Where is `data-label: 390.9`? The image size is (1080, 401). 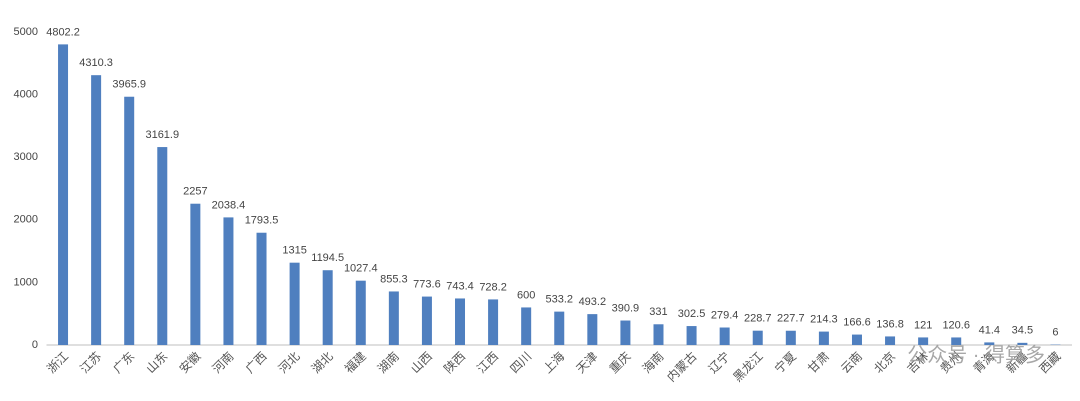
data-label: 390.9 is located at coordinates (626, 308).